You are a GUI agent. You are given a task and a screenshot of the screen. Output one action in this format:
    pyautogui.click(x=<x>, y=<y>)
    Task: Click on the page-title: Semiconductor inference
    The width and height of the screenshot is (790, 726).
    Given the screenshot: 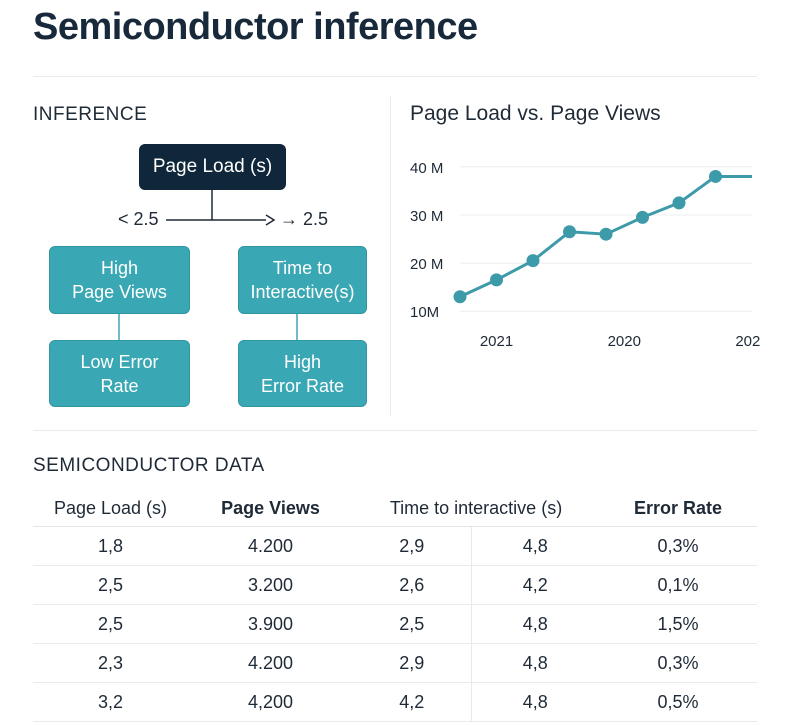 What is the action you would take?
    pyautogui.click(x=255, y=27)
    